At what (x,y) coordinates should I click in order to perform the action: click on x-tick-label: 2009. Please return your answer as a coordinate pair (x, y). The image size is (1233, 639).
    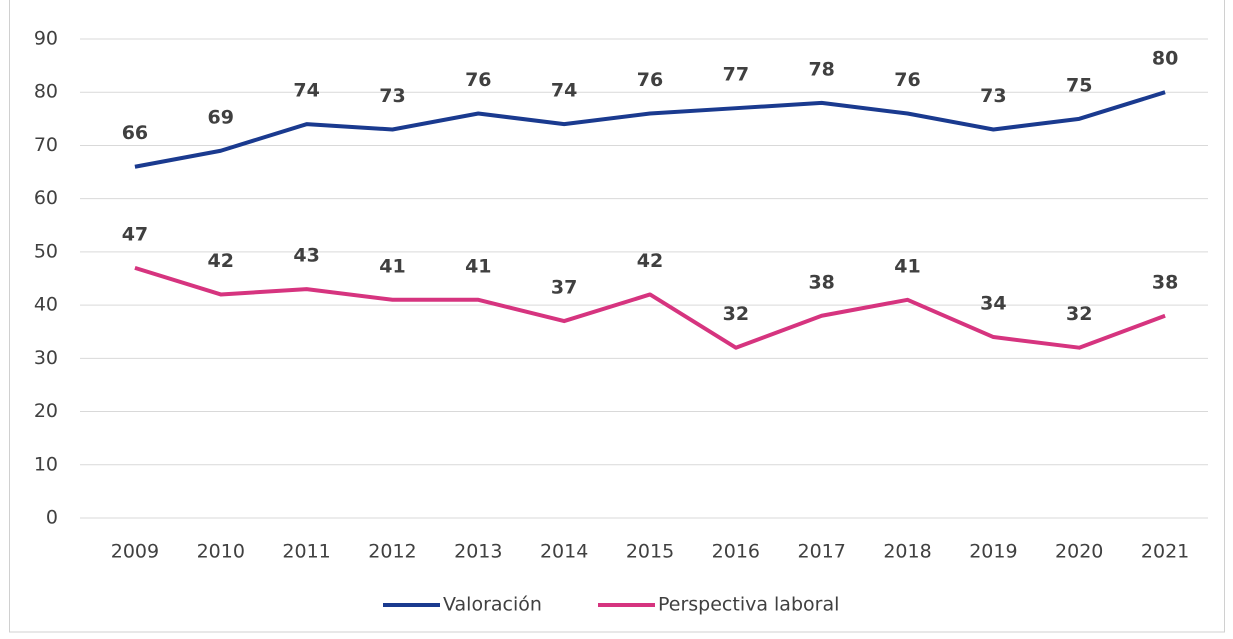
    Looking at the image, I should click on (135, 552).